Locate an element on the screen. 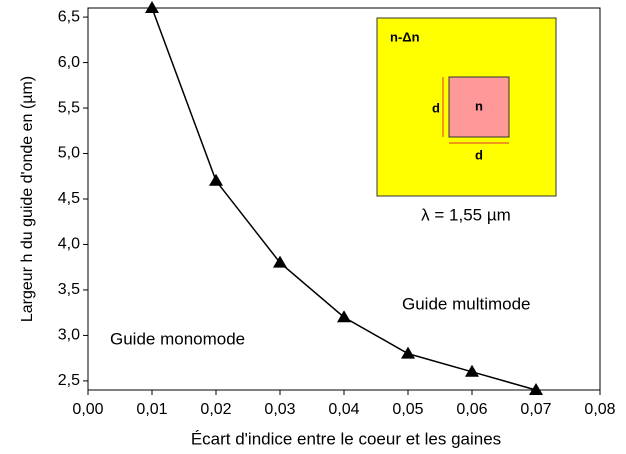  x-tick-label: 0,02 is located at coordinates (215, 409).